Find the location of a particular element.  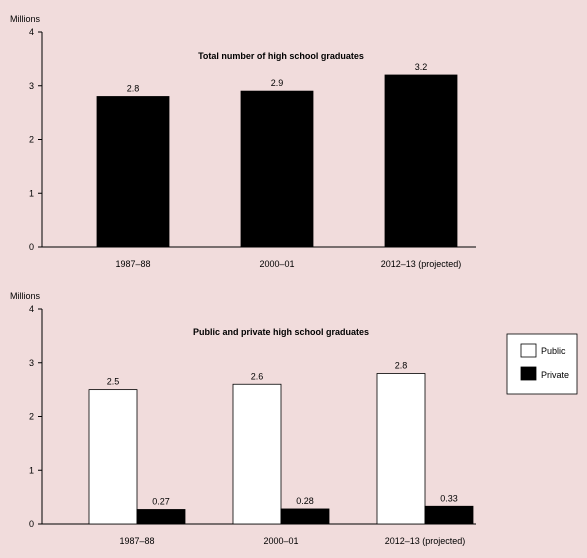

data-label: 2.6 is located at coordinates (257, 376).